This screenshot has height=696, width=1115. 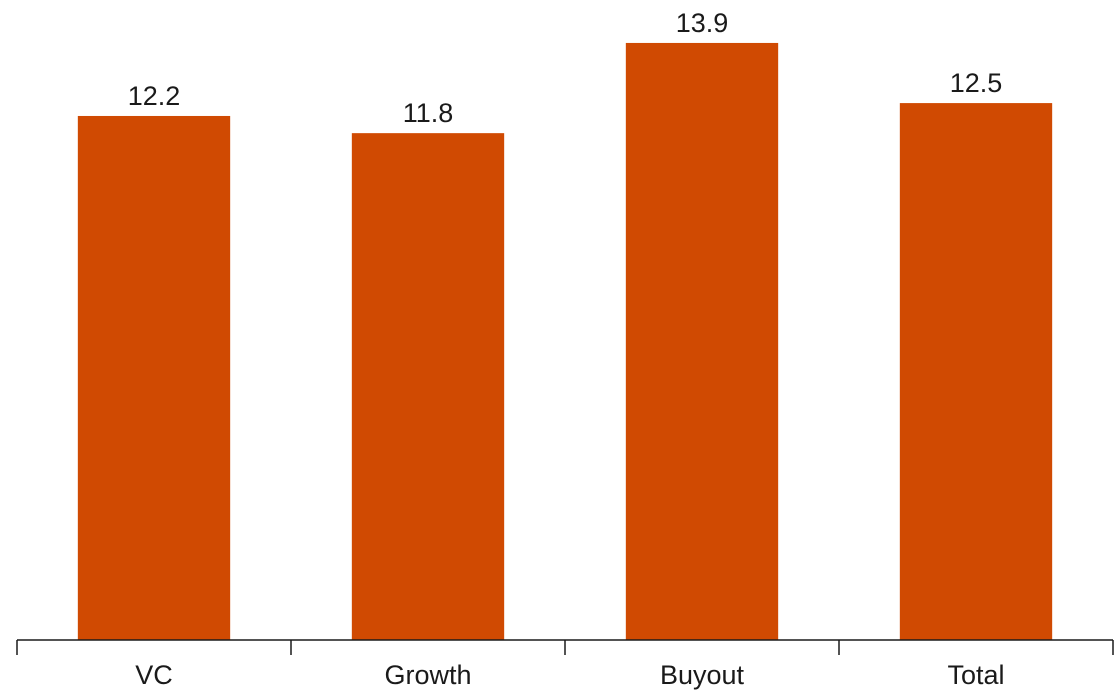 What do you see at coordinates (976, 372) in the screenshot?
I see `bar-total` at bounding box center [976, 372].